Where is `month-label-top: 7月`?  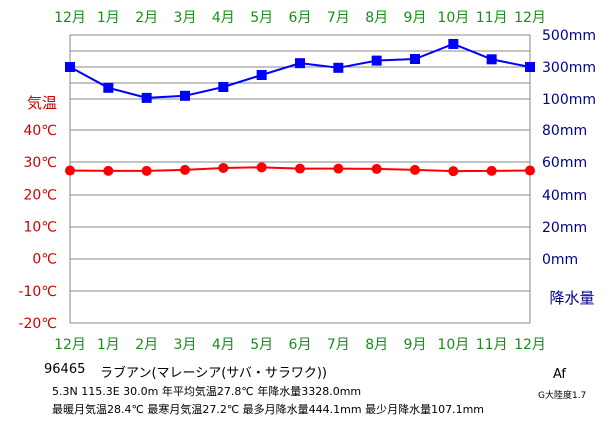 month-label-top: 7月 is located at coordinates (338, 18).